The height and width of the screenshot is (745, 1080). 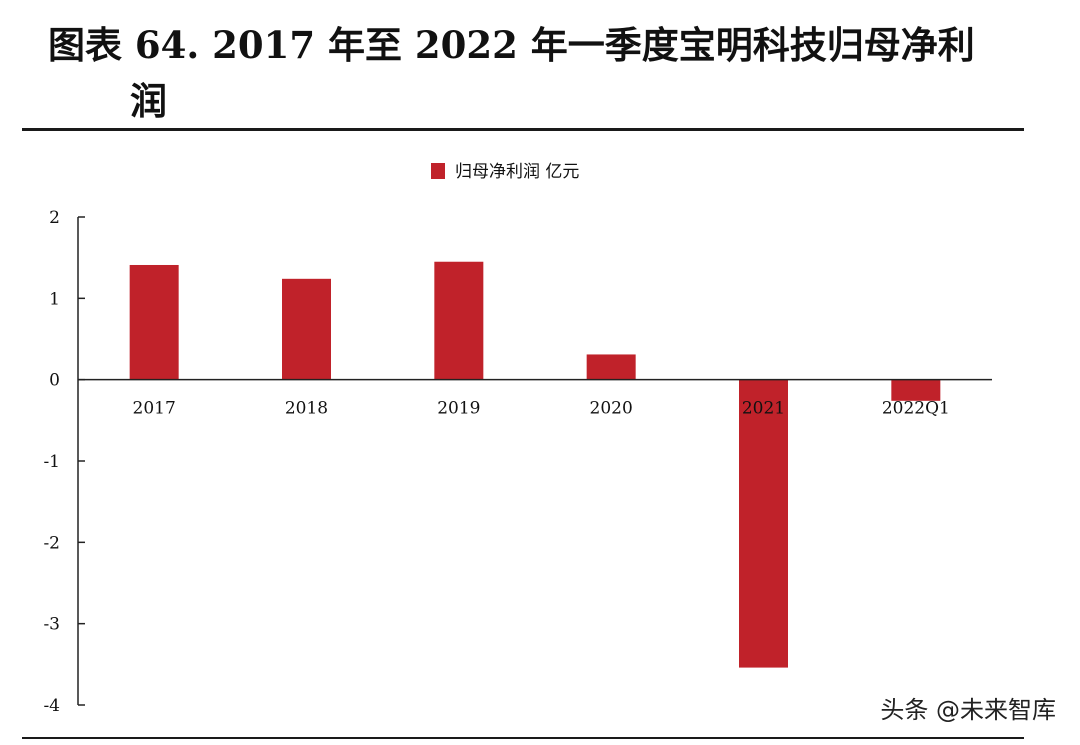 I want to click on x-tick-label: 2017, so click(x=154, y=409).